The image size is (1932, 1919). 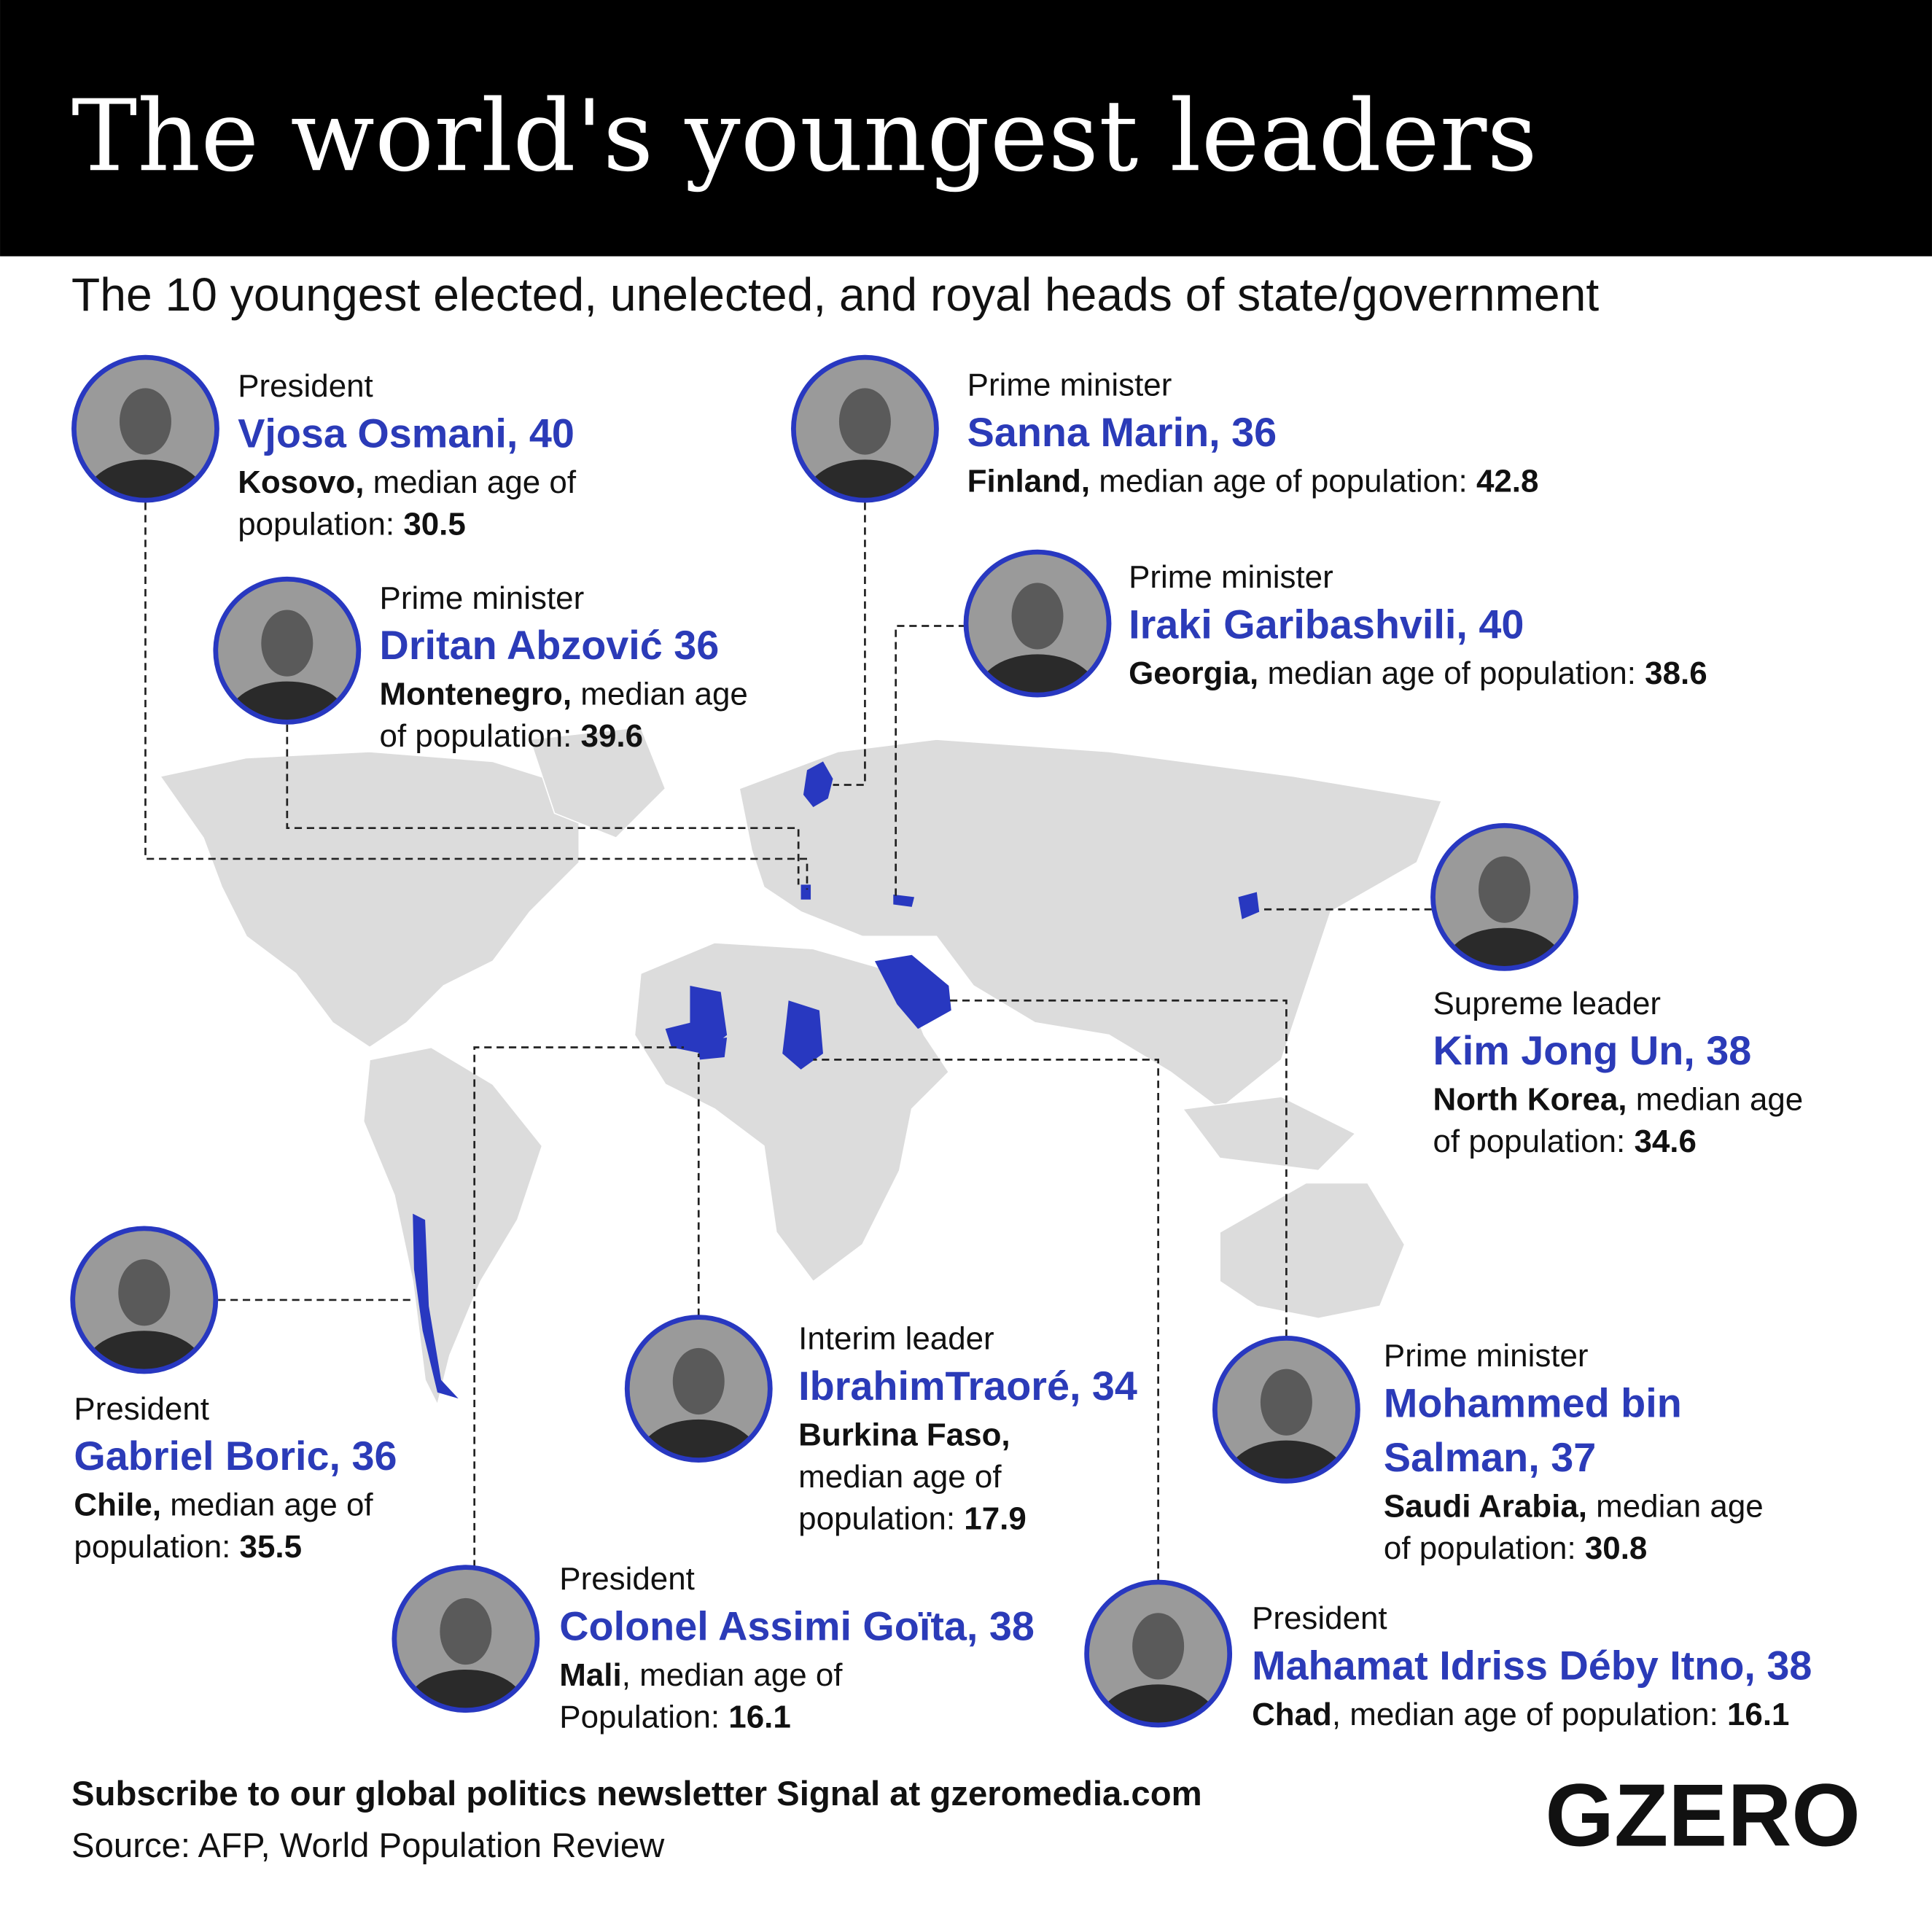 I want to click on detail-segment: , median age of, so click(x=733, y=1675).